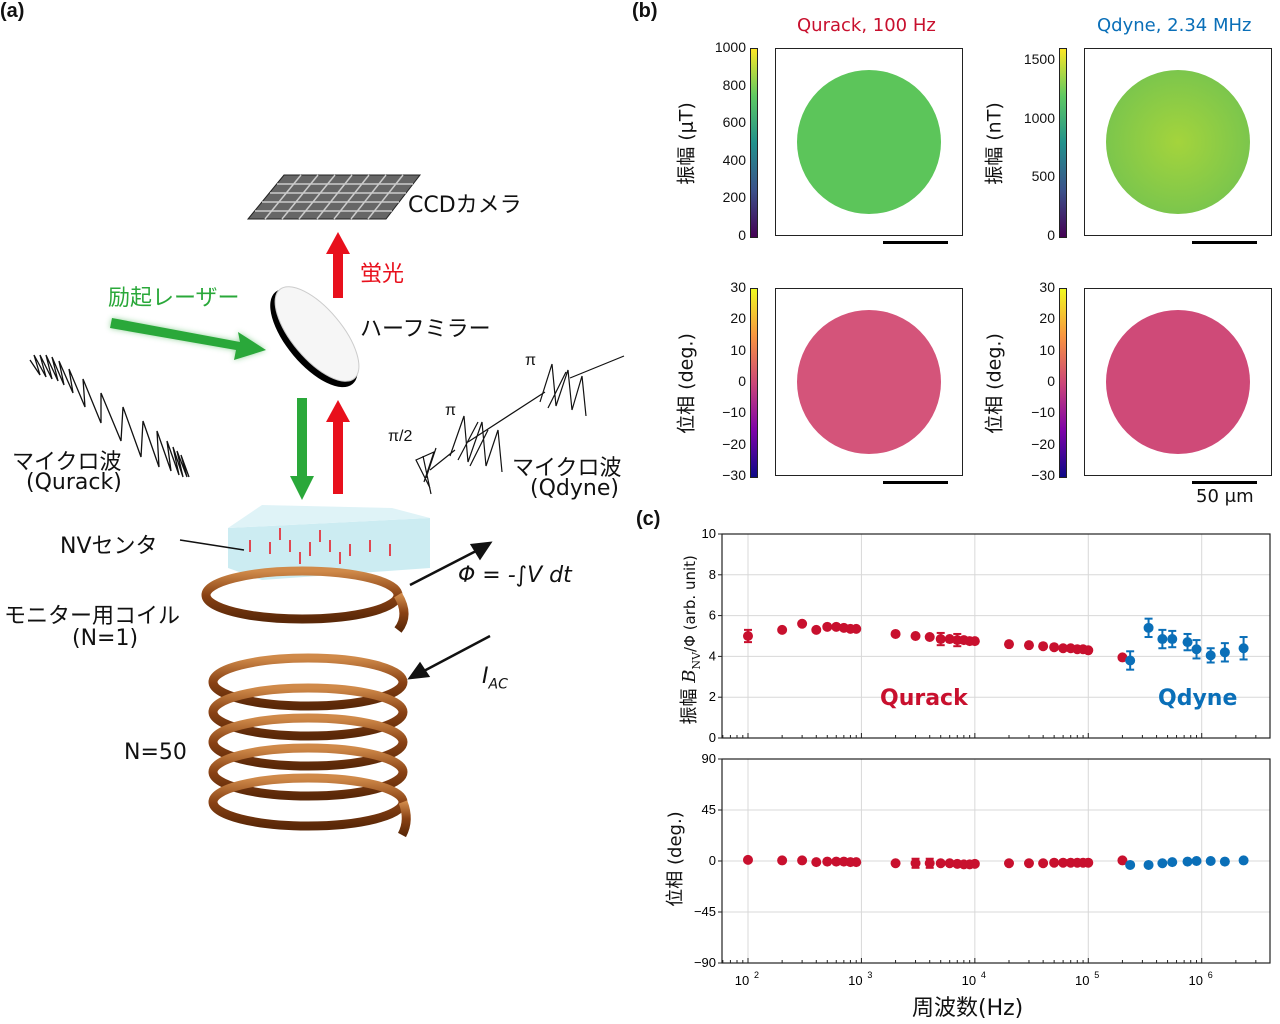 The image size is (1280, 1024). Describe the element at coordinates (712, 574) in the screenshot. I see `y-tick-label: 8` at that location.